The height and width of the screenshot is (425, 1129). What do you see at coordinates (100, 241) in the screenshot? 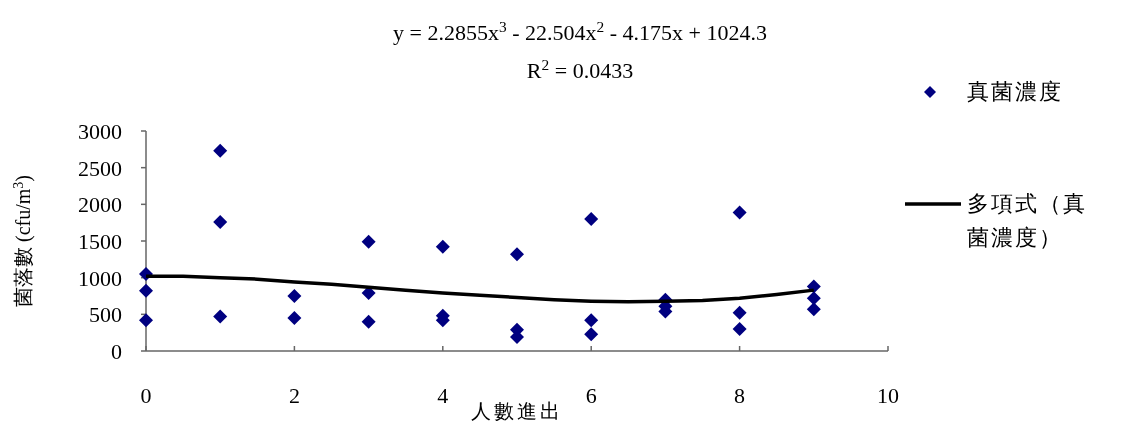
I see `ytick: 1500` at bounding box center [100, 241].